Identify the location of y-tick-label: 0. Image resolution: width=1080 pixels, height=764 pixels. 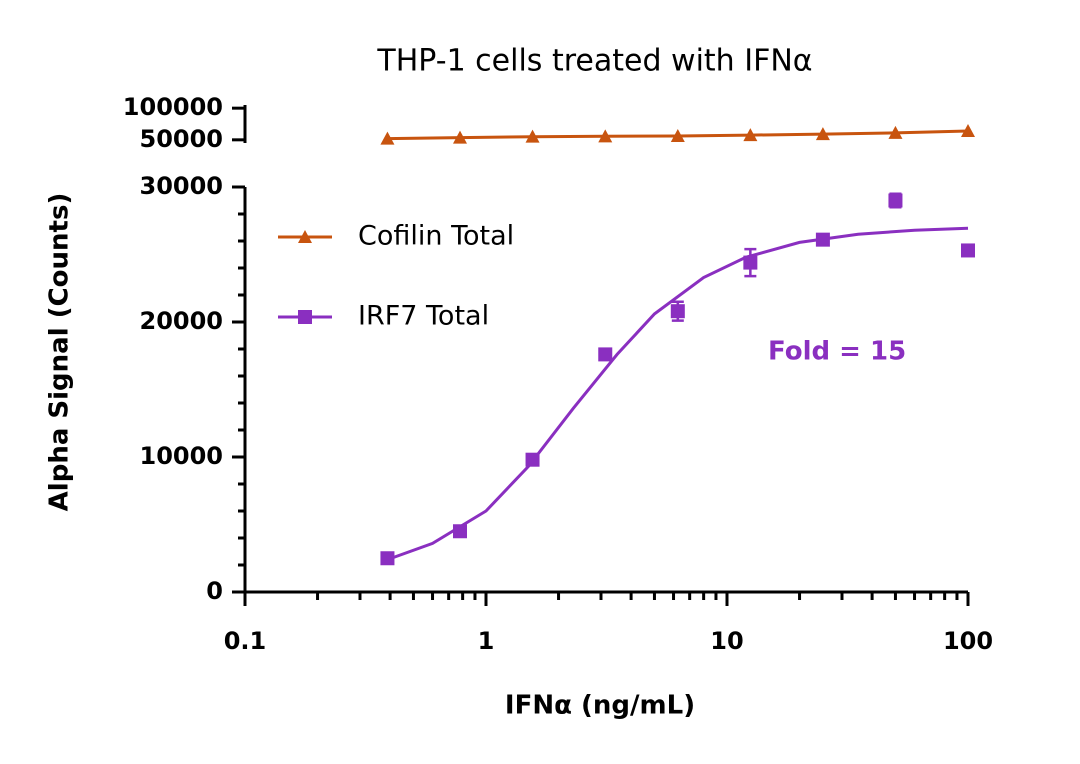
(214, 591).